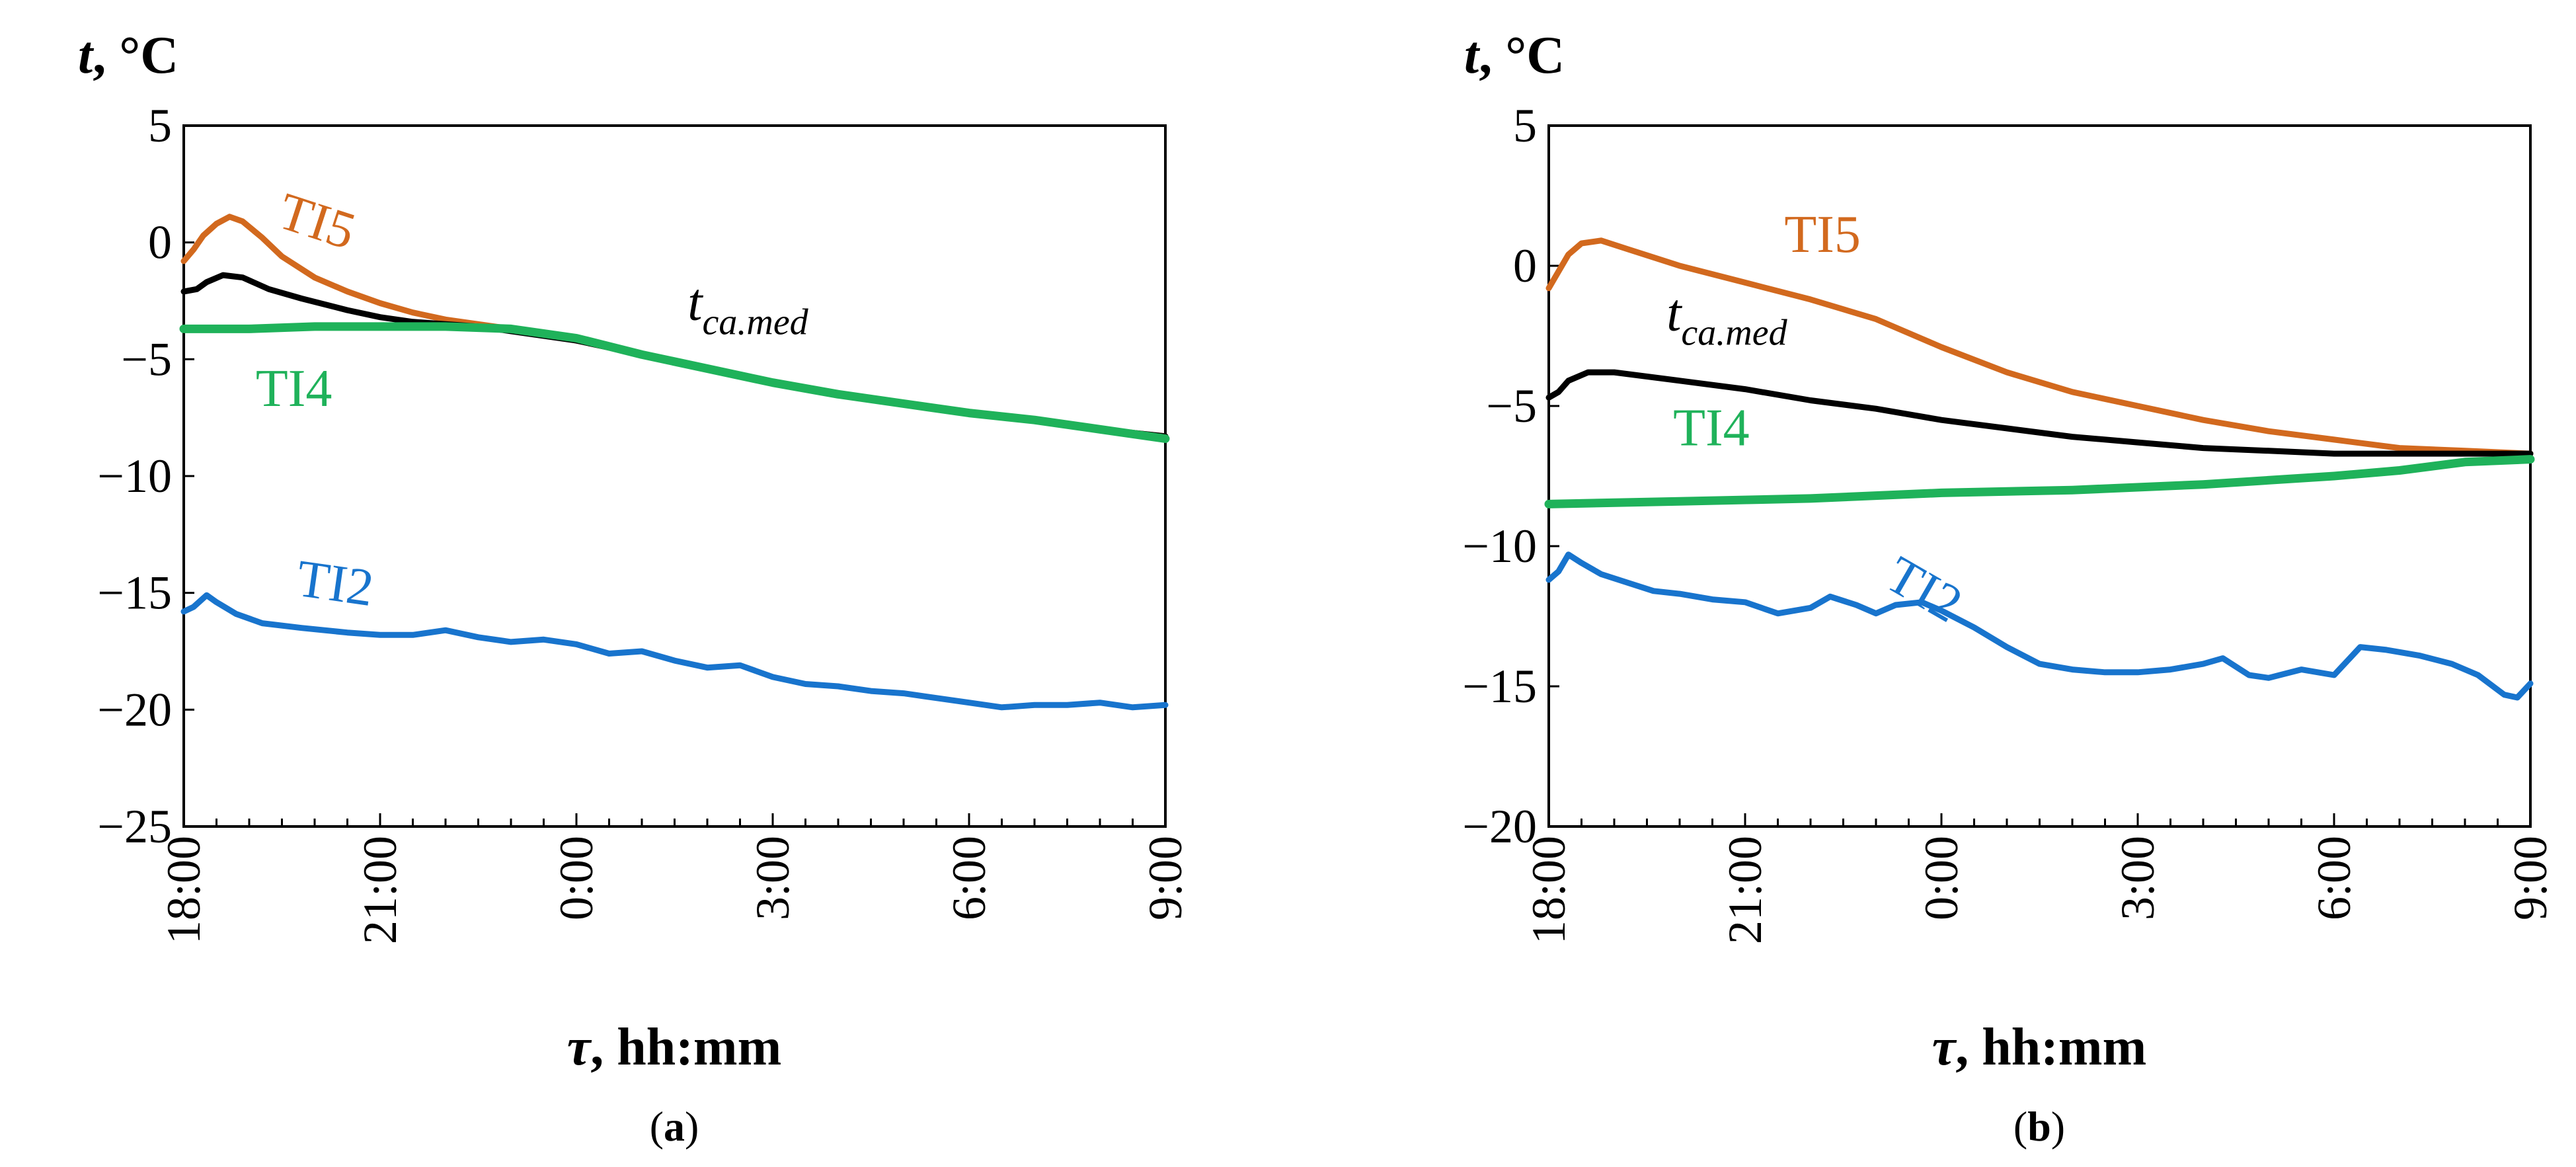 The height and width of the screenshot is (1167, 2576). I want to click on y-ticks-a: 5 0 −5 −10 −15 −20 −25, so click(145, 476).